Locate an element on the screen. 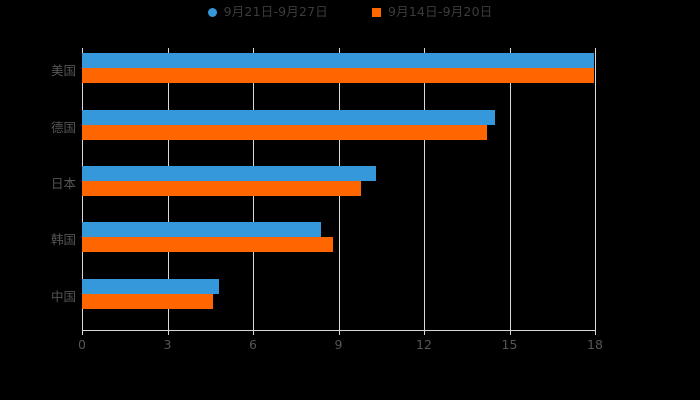 The image size is (700, 400). bar-日本-series-0 is located at coordinates (229, 173).